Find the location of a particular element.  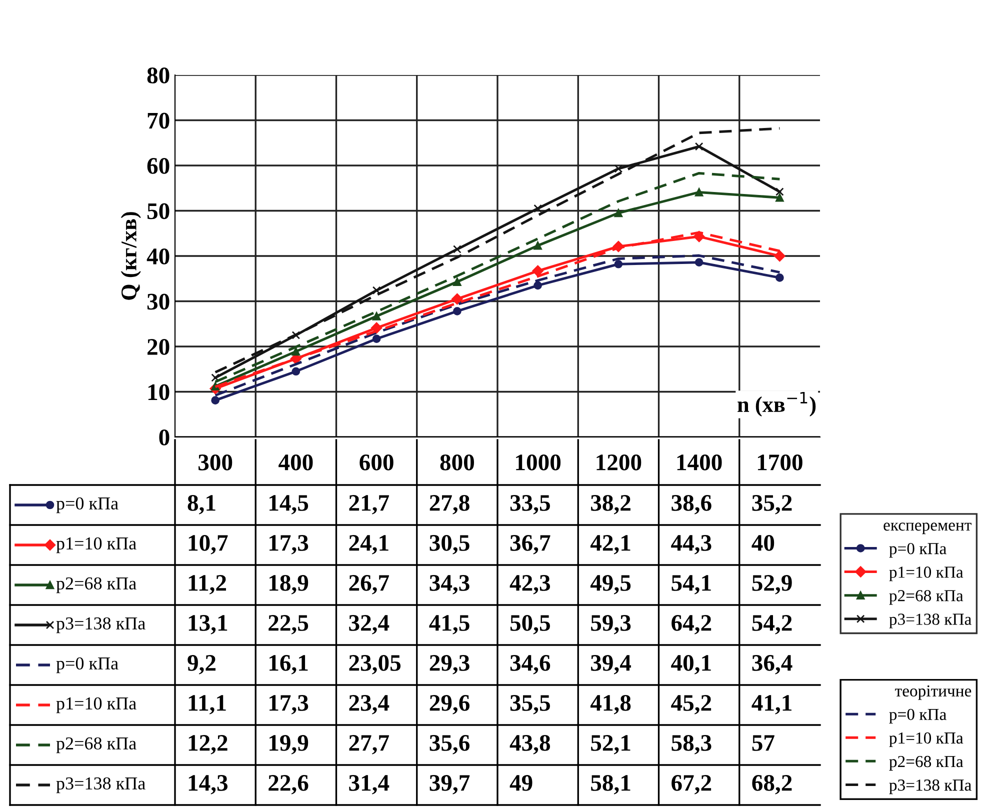

y-tick-label: 60 is located at coordinates (158, 166).